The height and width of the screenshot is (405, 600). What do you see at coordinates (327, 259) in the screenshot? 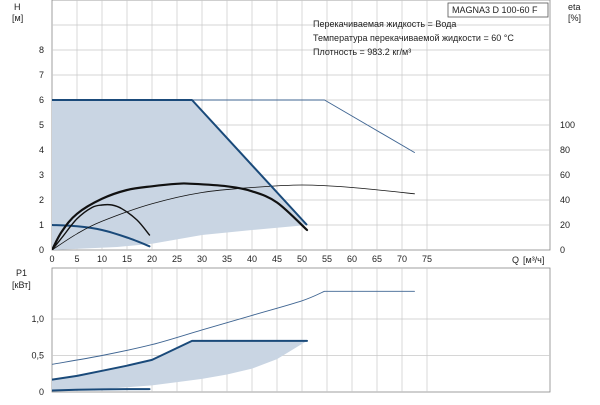
I see `x-tick-label: 55` at bounding box center [327, 259].